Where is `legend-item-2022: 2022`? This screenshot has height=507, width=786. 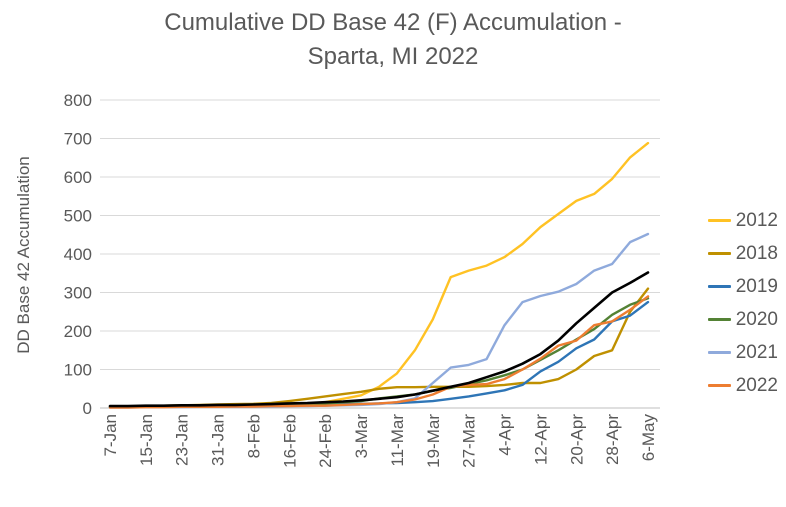
legend-item-2022: 2022 is located at coordinates (742, 385).